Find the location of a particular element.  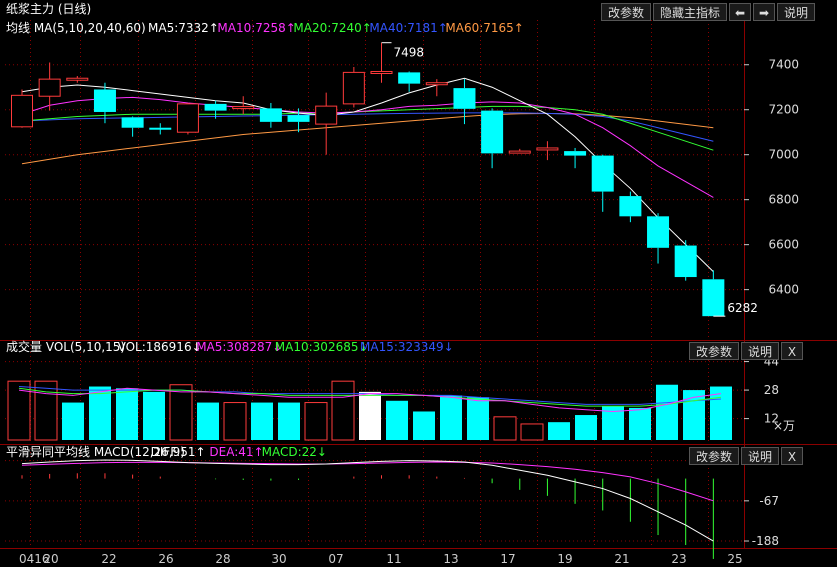

volume-params-button: 改参数 is located at coordinates (713, 351).